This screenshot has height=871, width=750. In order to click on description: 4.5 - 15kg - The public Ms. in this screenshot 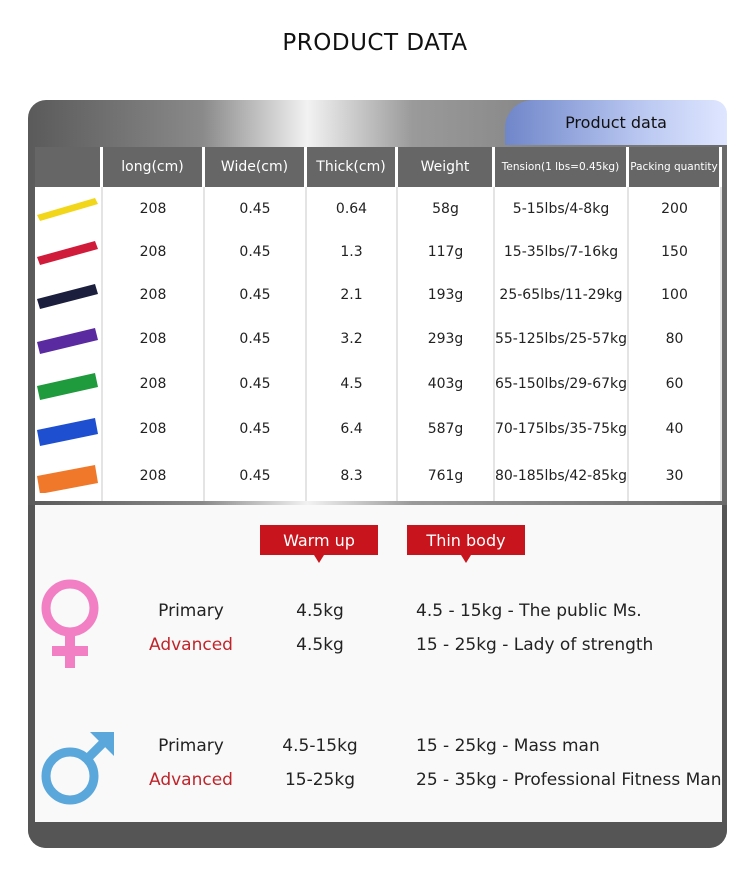, I will do `click(529, 611)`.